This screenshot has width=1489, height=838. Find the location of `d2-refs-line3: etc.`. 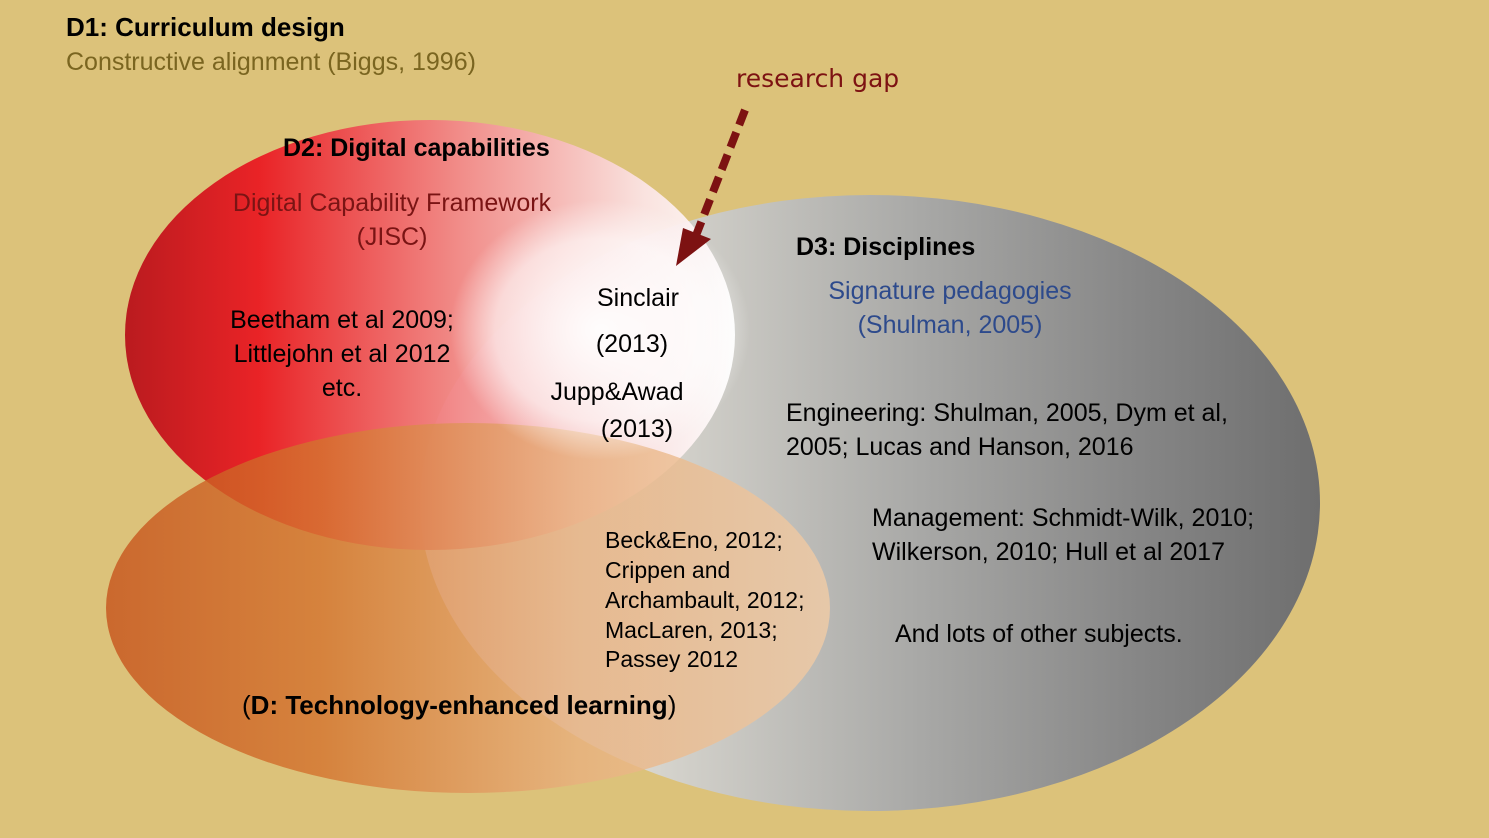

d2-refs-line3: etc. is located at coordinates (342, 388).